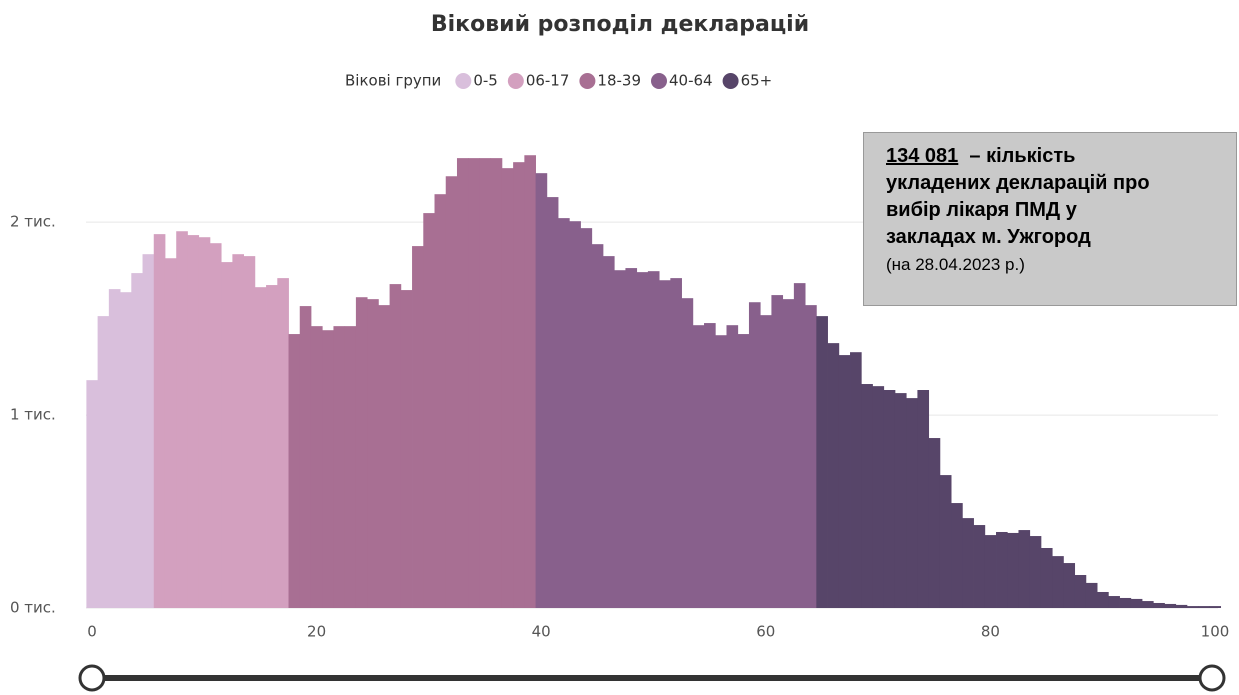 This screenshot has width=1239, height=695. Describe the element at coordinates (548, 81) in the screenshot. I see `legend-label: 06-17` at that location.